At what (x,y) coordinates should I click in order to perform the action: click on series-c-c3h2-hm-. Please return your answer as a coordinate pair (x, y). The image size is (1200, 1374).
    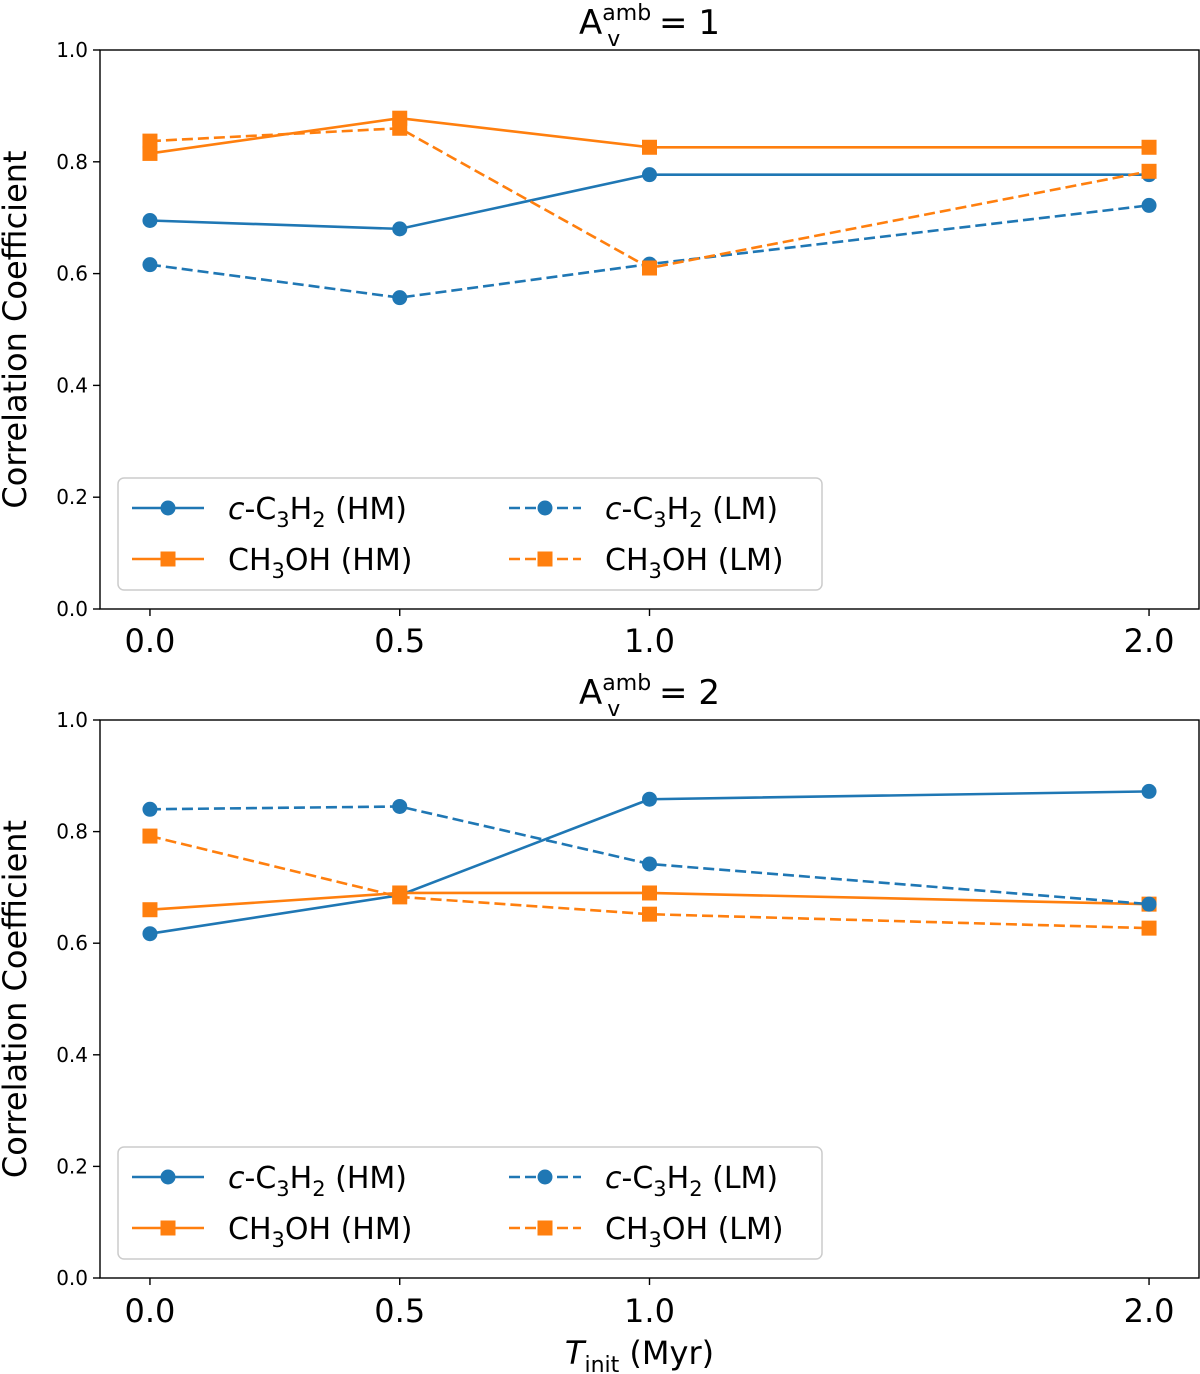
    Looking at the image, I should click on (649, 202).